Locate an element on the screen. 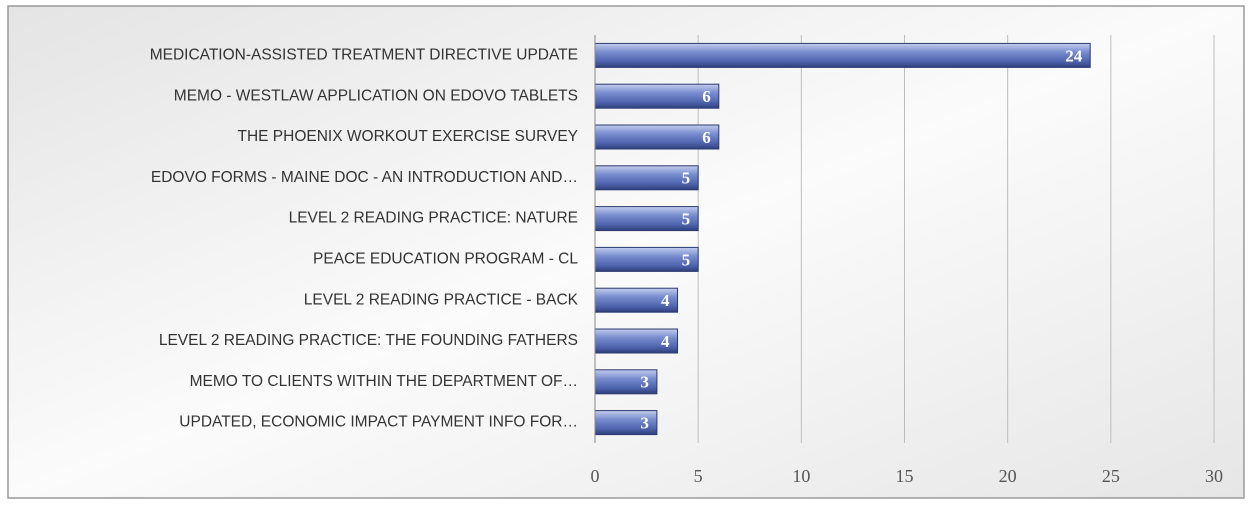 The height and width of the screenshot is (506, 1252). y-tick-label: THE PHOENIX WORKOUT EXERCISE SURVEY is located at coordinates (408, 136).